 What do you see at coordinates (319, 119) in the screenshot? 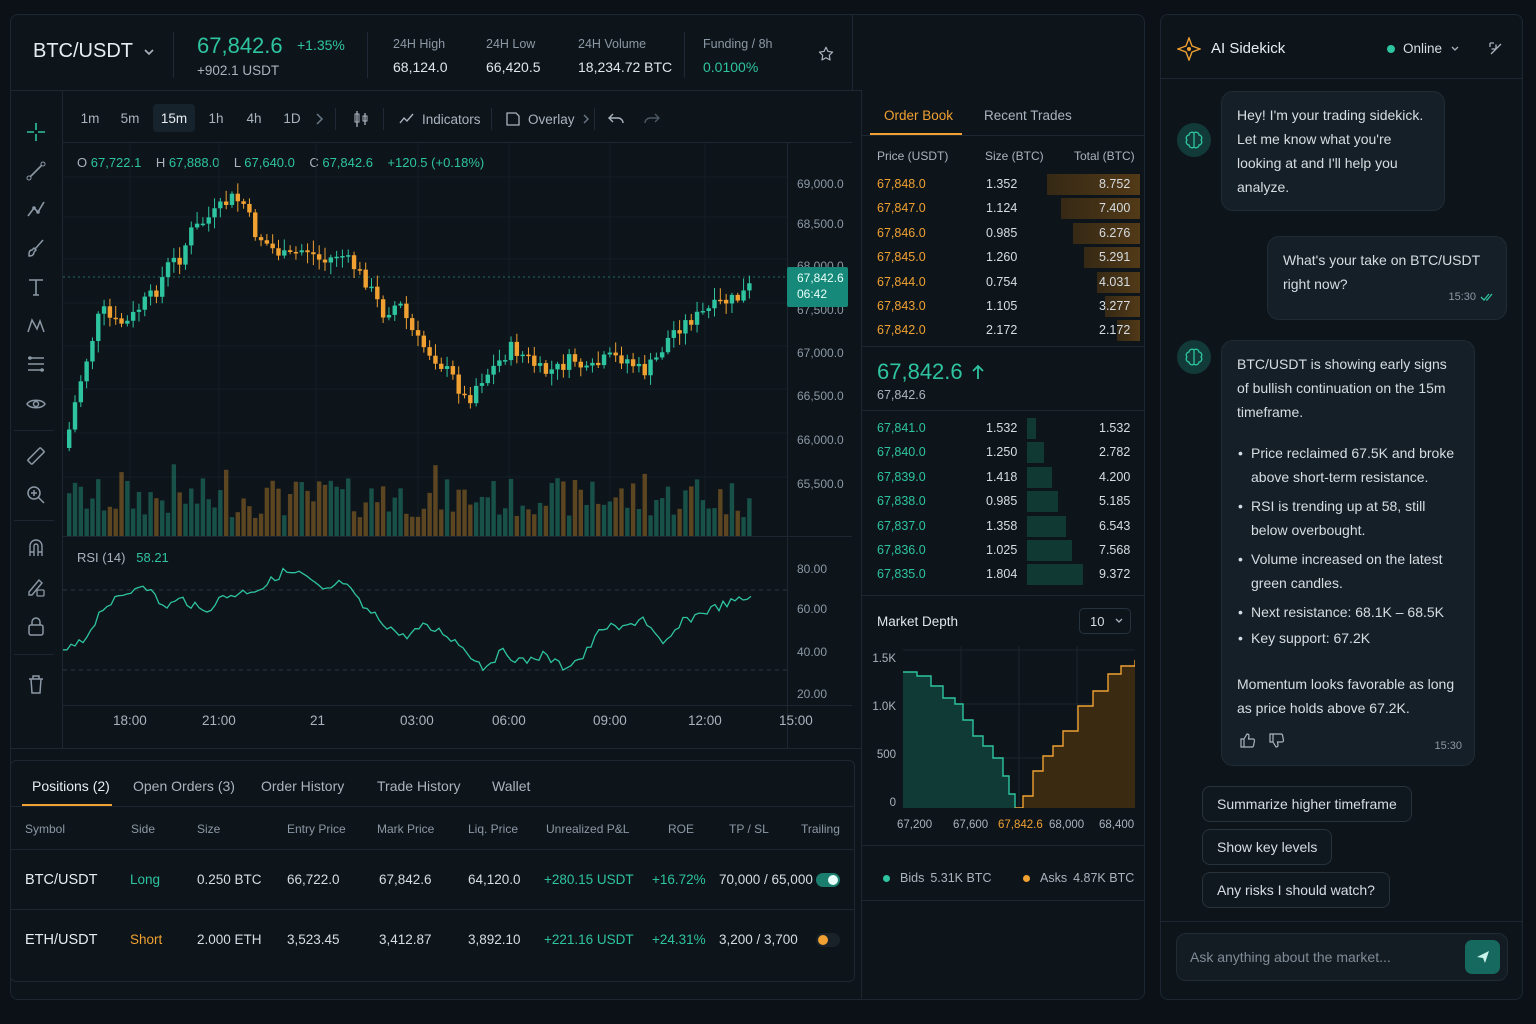
I see `chevron-right-icon` at bounding box center [319, 119].